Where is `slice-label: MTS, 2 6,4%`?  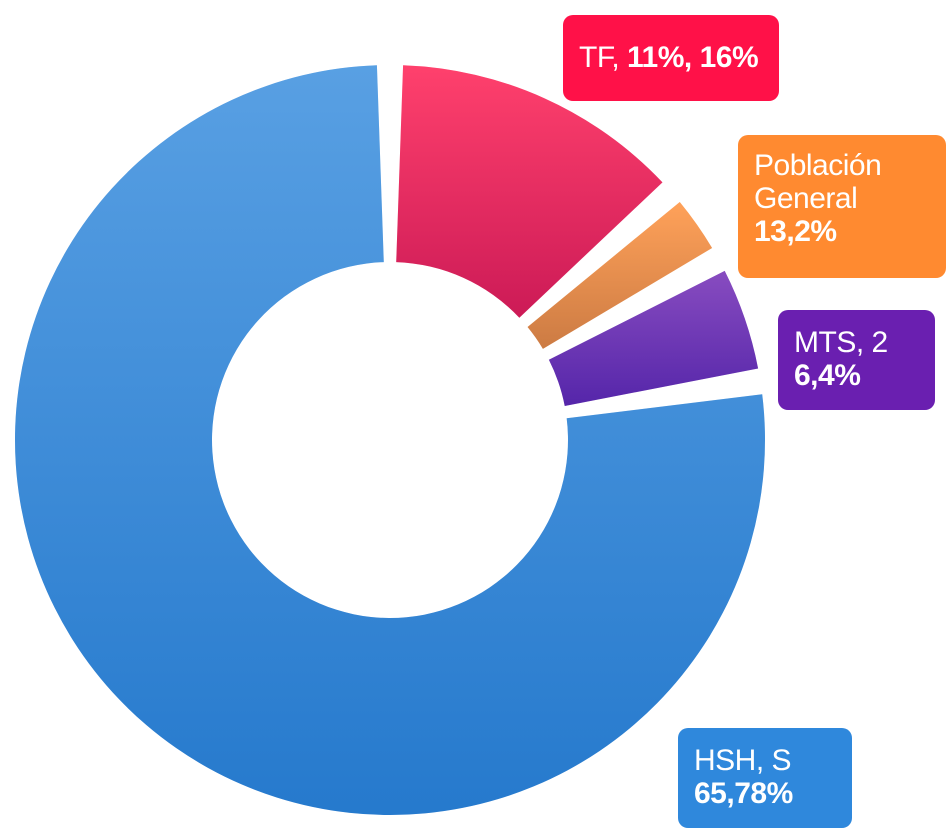
slice-label: MTS, 2 6,4% is located at coordinates (856, 360).